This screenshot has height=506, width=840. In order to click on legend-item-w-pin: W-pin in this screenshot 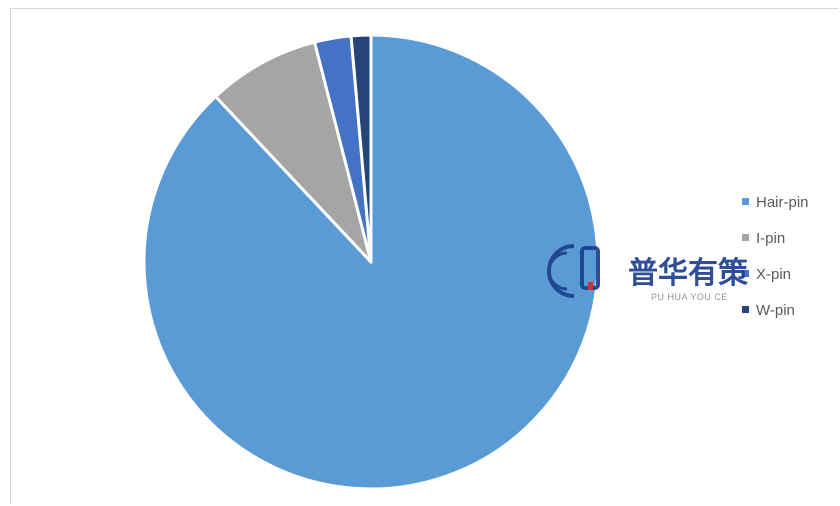, I will do `click(768, 310)`.